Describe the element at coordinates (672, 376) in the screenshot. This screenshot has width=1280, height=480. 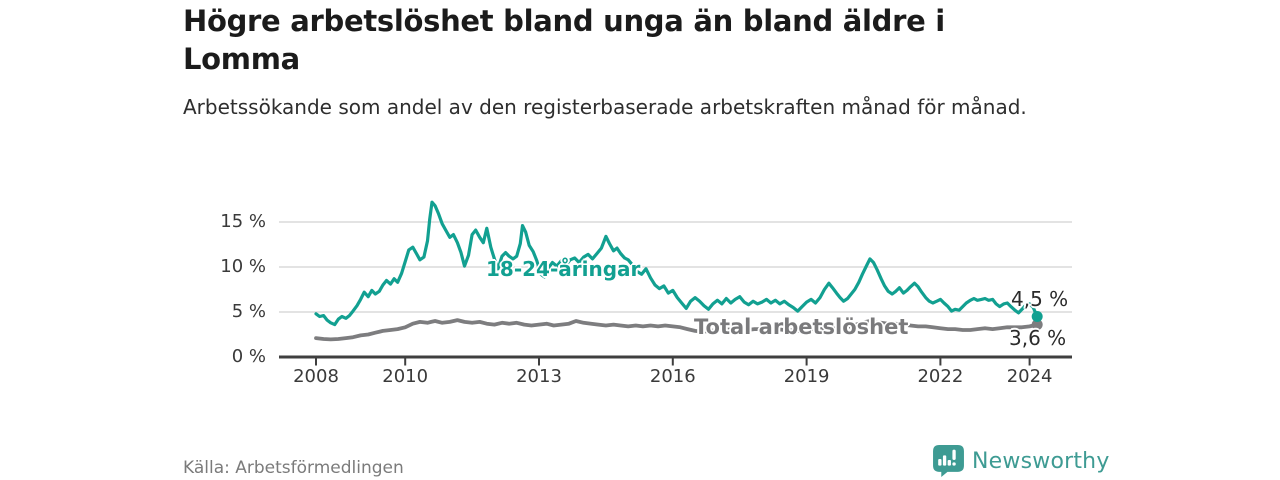
I see `x-axis-tick-label: 2016` at that location.